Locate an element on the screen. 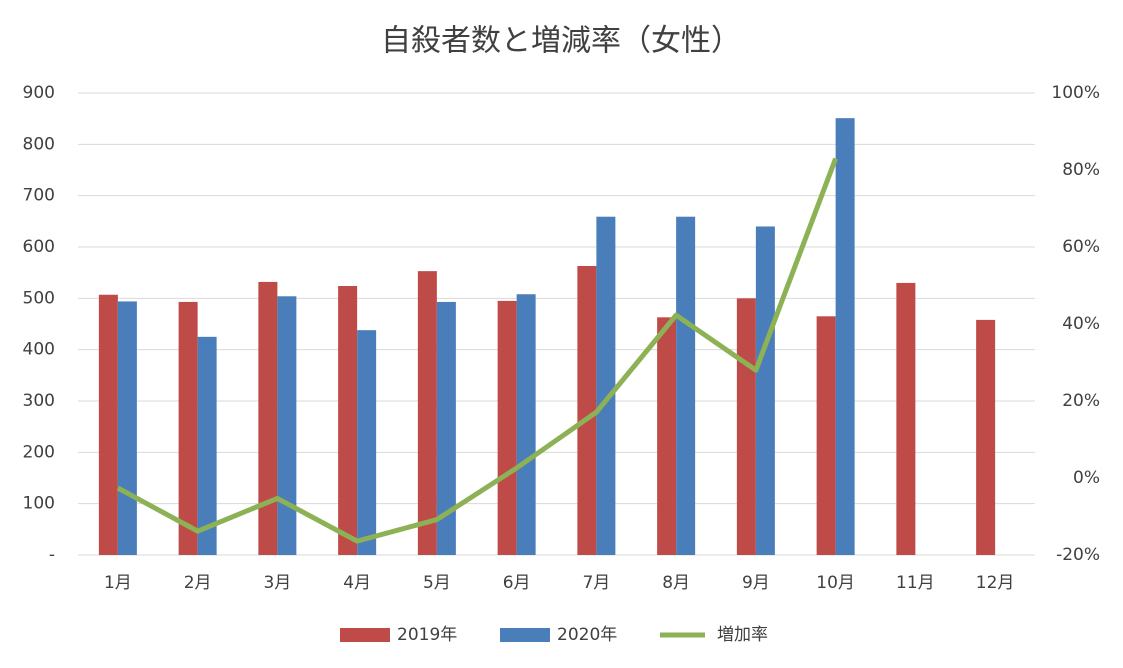 The image size is (1123, 668). y-tick-label: 900 is located at coordinates (39, 93).